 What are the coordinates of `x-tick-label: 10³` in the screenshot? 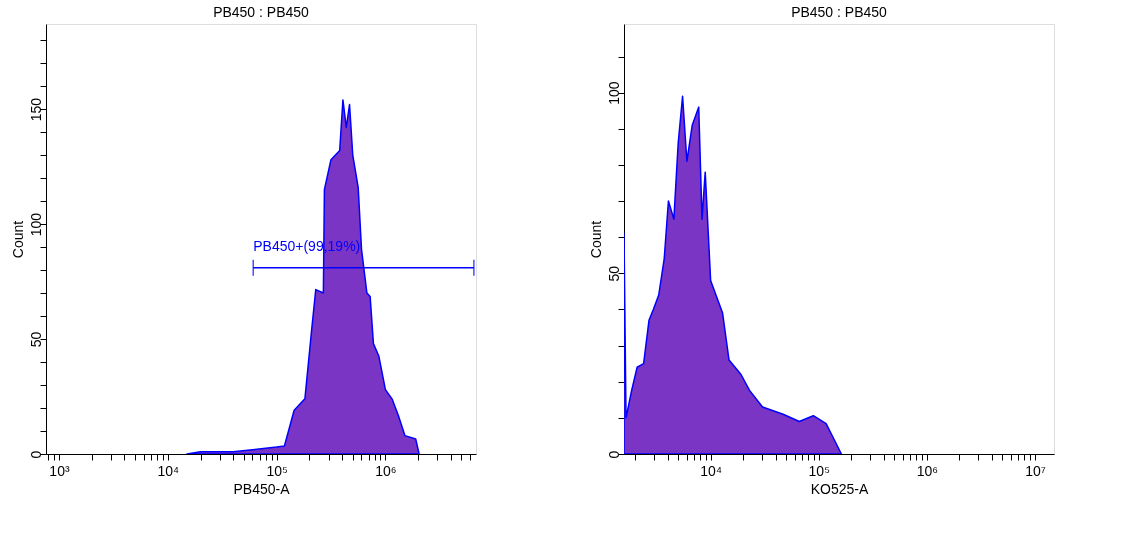 It's located at (59, 470).